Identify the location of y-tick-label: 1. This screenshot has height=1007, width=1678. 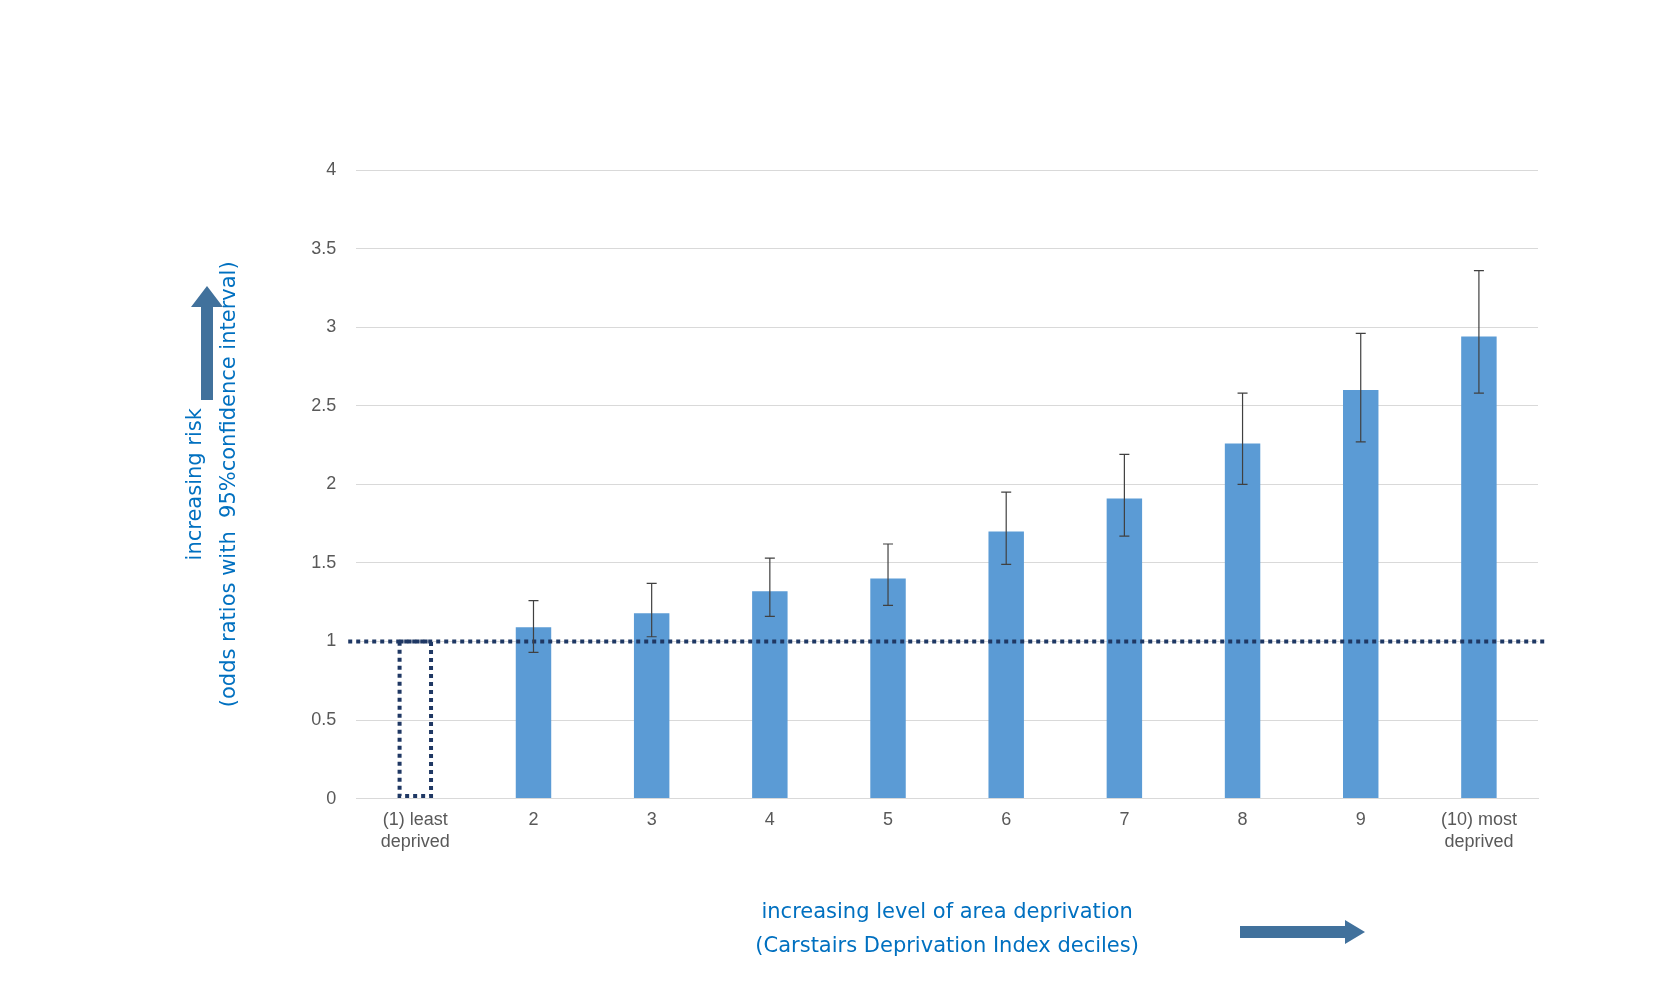
(331, 640).